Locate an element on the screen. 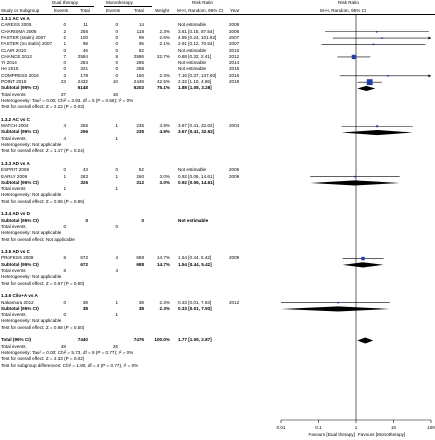  risk-ratio-ci: 4.95 [0.24, 101.62] is located at coordinates (197, 37).